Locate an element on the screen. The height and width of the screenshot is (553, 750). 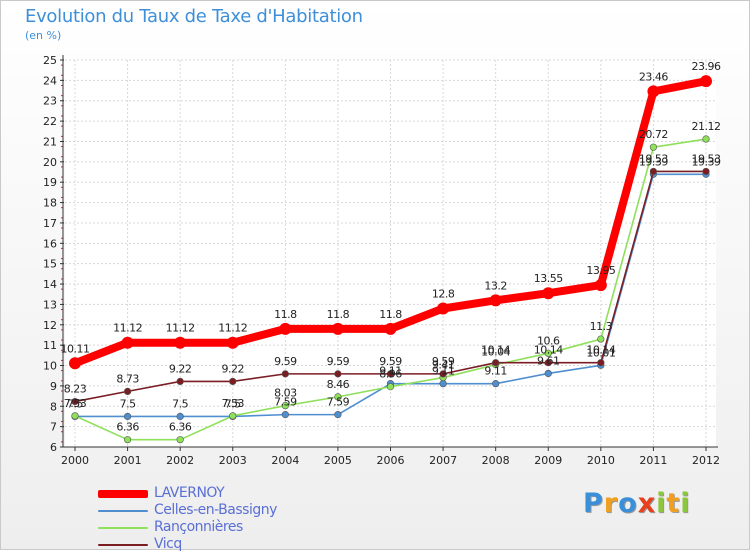
y-tick-label: 9 is located at coordinates (53, 386).